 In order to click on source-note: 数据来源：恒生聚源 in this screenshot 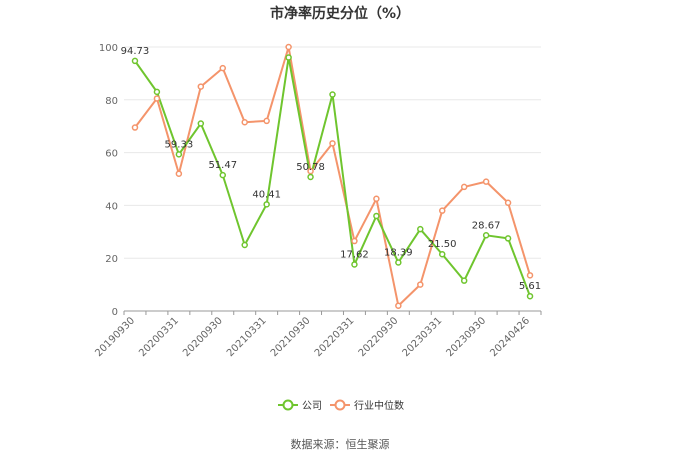, I will do `click(340, 444)`.